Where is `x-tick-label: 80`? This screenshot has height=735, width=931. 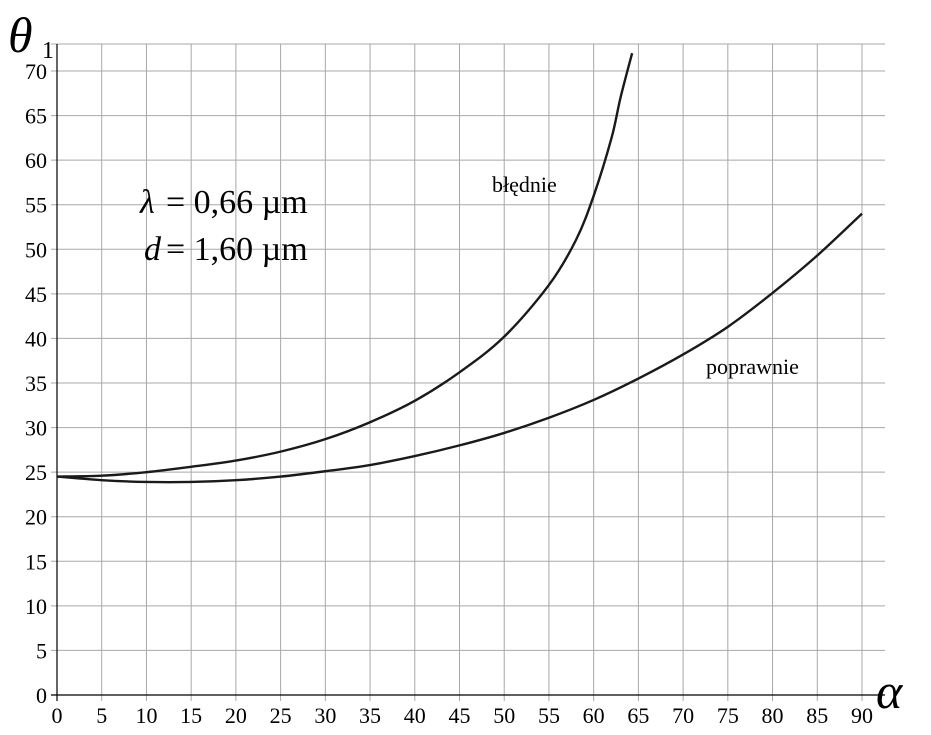 x-tick-label: 80 is located at coordinates (773, 715).